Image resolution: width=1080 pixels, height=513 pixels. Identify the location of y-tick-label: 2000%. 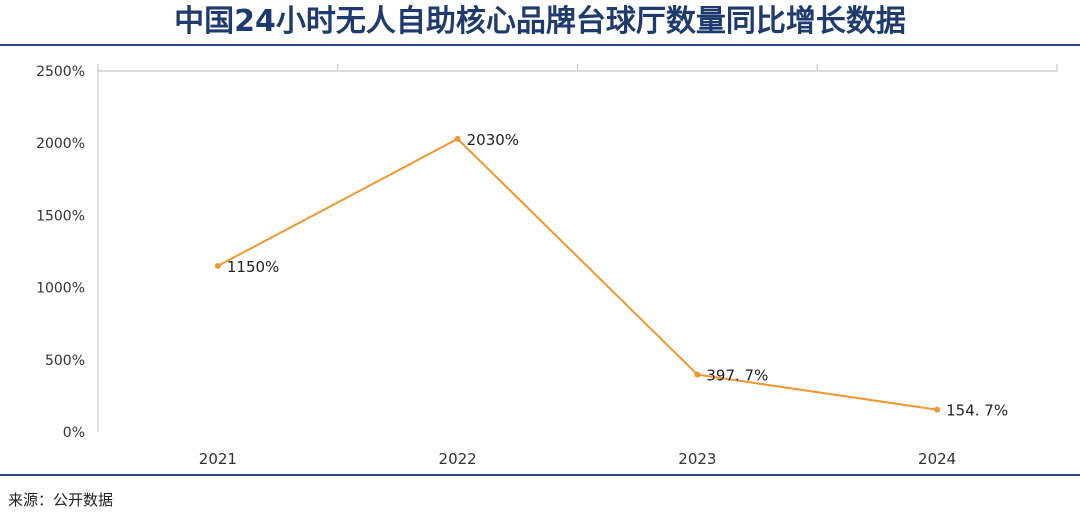
(60, 144).